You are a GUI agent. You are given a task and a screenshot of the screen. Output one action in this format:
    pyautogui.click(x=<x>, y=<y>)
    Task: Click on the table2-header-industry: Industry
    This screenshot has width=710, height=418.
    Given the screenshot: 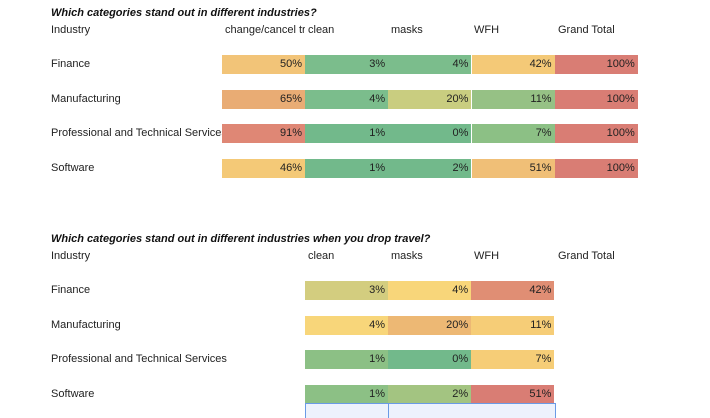 What is the action you would take?
    pyautogui.click(x=71, y=256)
    